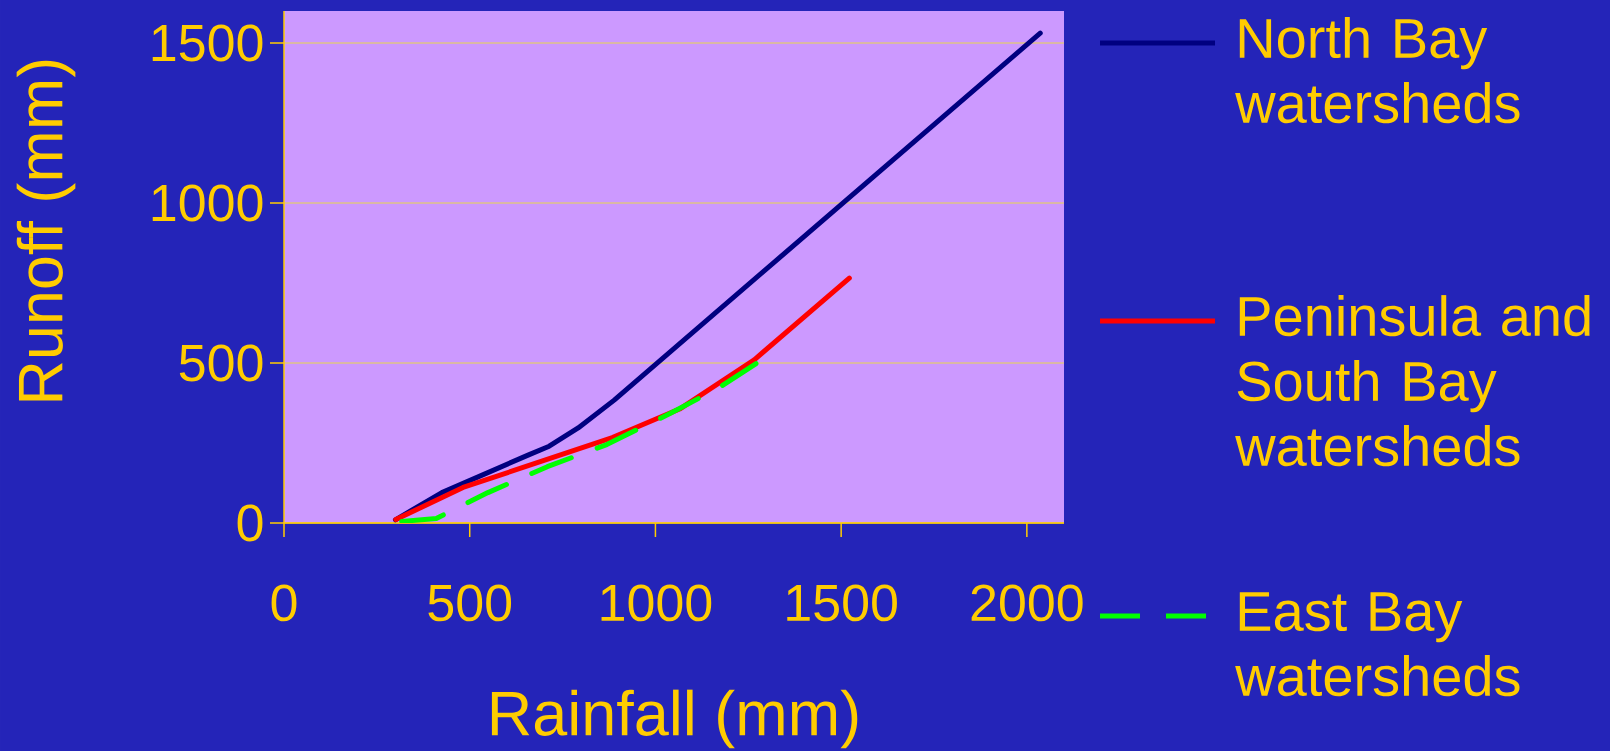 This screenshot has height=751, width=1610. Describe the element at coordinates (1027, 603) in the screenshot. I see `x-tick-label: 2000` at that location.